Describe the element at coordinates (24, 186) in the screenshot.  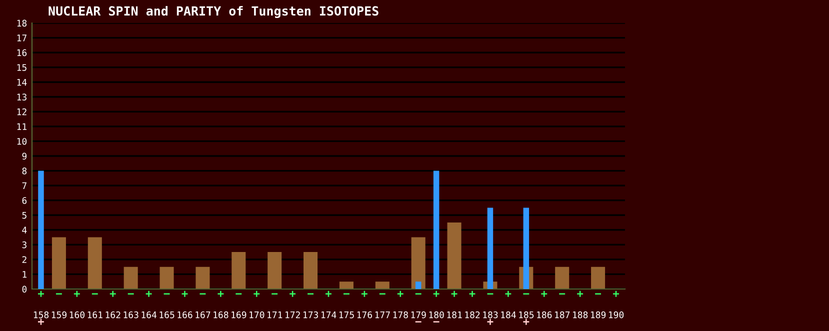
I see `y-tick-label: 7` at that location.